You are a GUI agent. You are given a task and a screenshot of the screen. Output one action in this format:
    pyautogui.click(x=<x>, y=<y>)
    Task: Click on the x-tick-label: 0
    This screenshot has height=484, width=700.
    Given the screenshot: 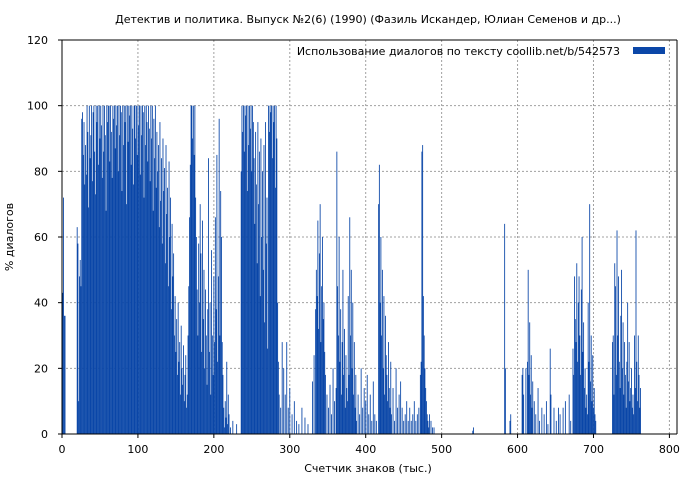 What is the action you would take?
    pyautogui.click(x=62, y=449)
    